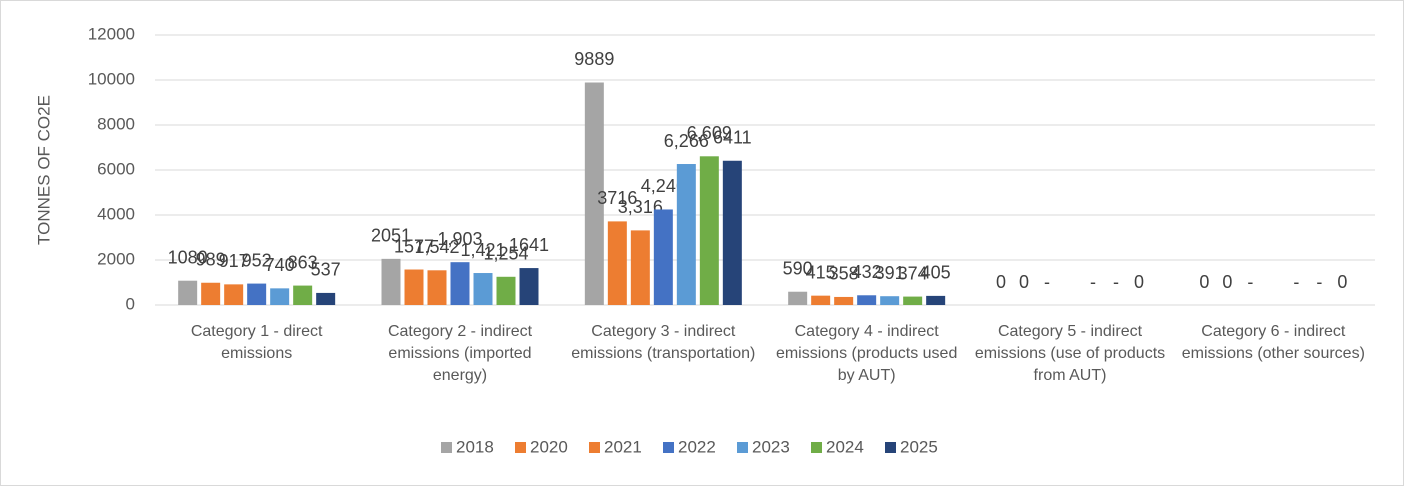 The image size is (1405, 486). Describe the element at coordinates (116, 123) in the screenshot. I see `y-tick-label: 8000` at that location.